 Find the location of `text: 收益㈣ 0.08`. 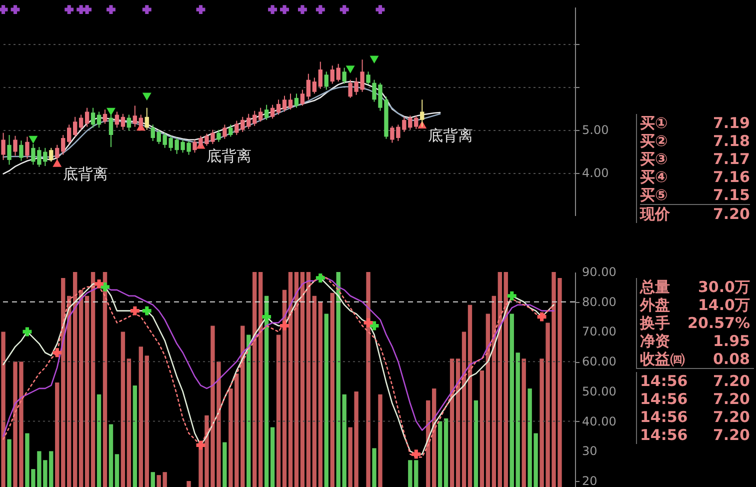

text: 收益㈣ 0.08 is located at coordinates (695, 359).